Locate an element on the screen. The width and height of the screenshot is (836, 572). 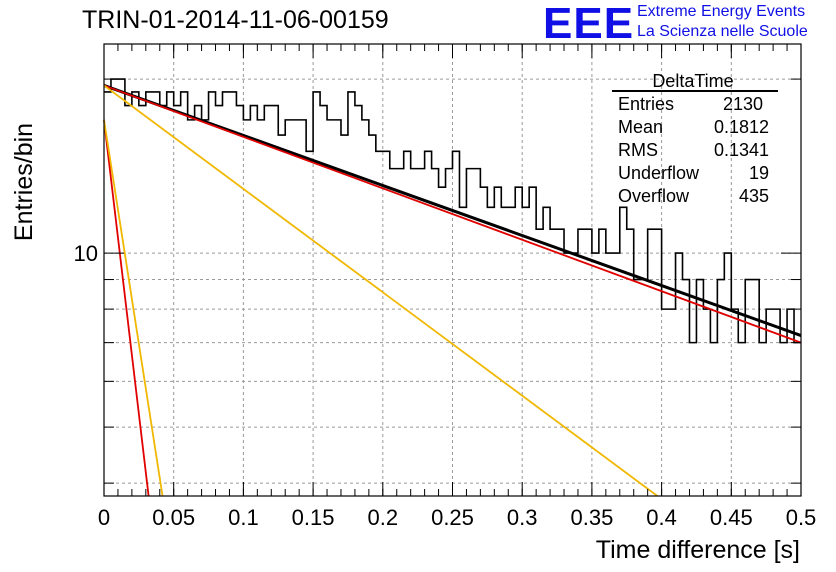
x-axis-label: Time difference [s] is located at coordinates (698, 550).